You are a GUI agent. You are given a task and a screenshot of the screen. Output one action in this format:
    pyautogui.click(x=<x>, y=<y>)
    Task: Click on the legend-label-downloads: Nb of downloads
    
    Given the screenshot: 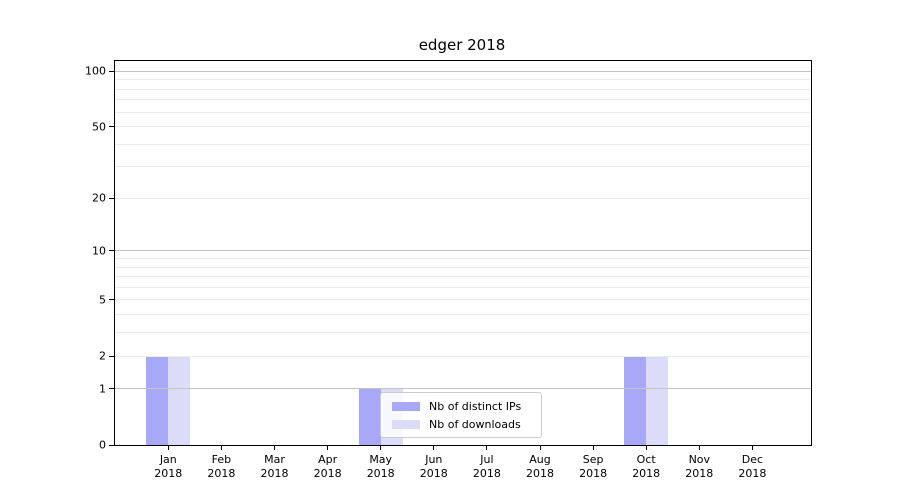 What is the action you would take?
    pyautogui.click(x=475, y=424)
    